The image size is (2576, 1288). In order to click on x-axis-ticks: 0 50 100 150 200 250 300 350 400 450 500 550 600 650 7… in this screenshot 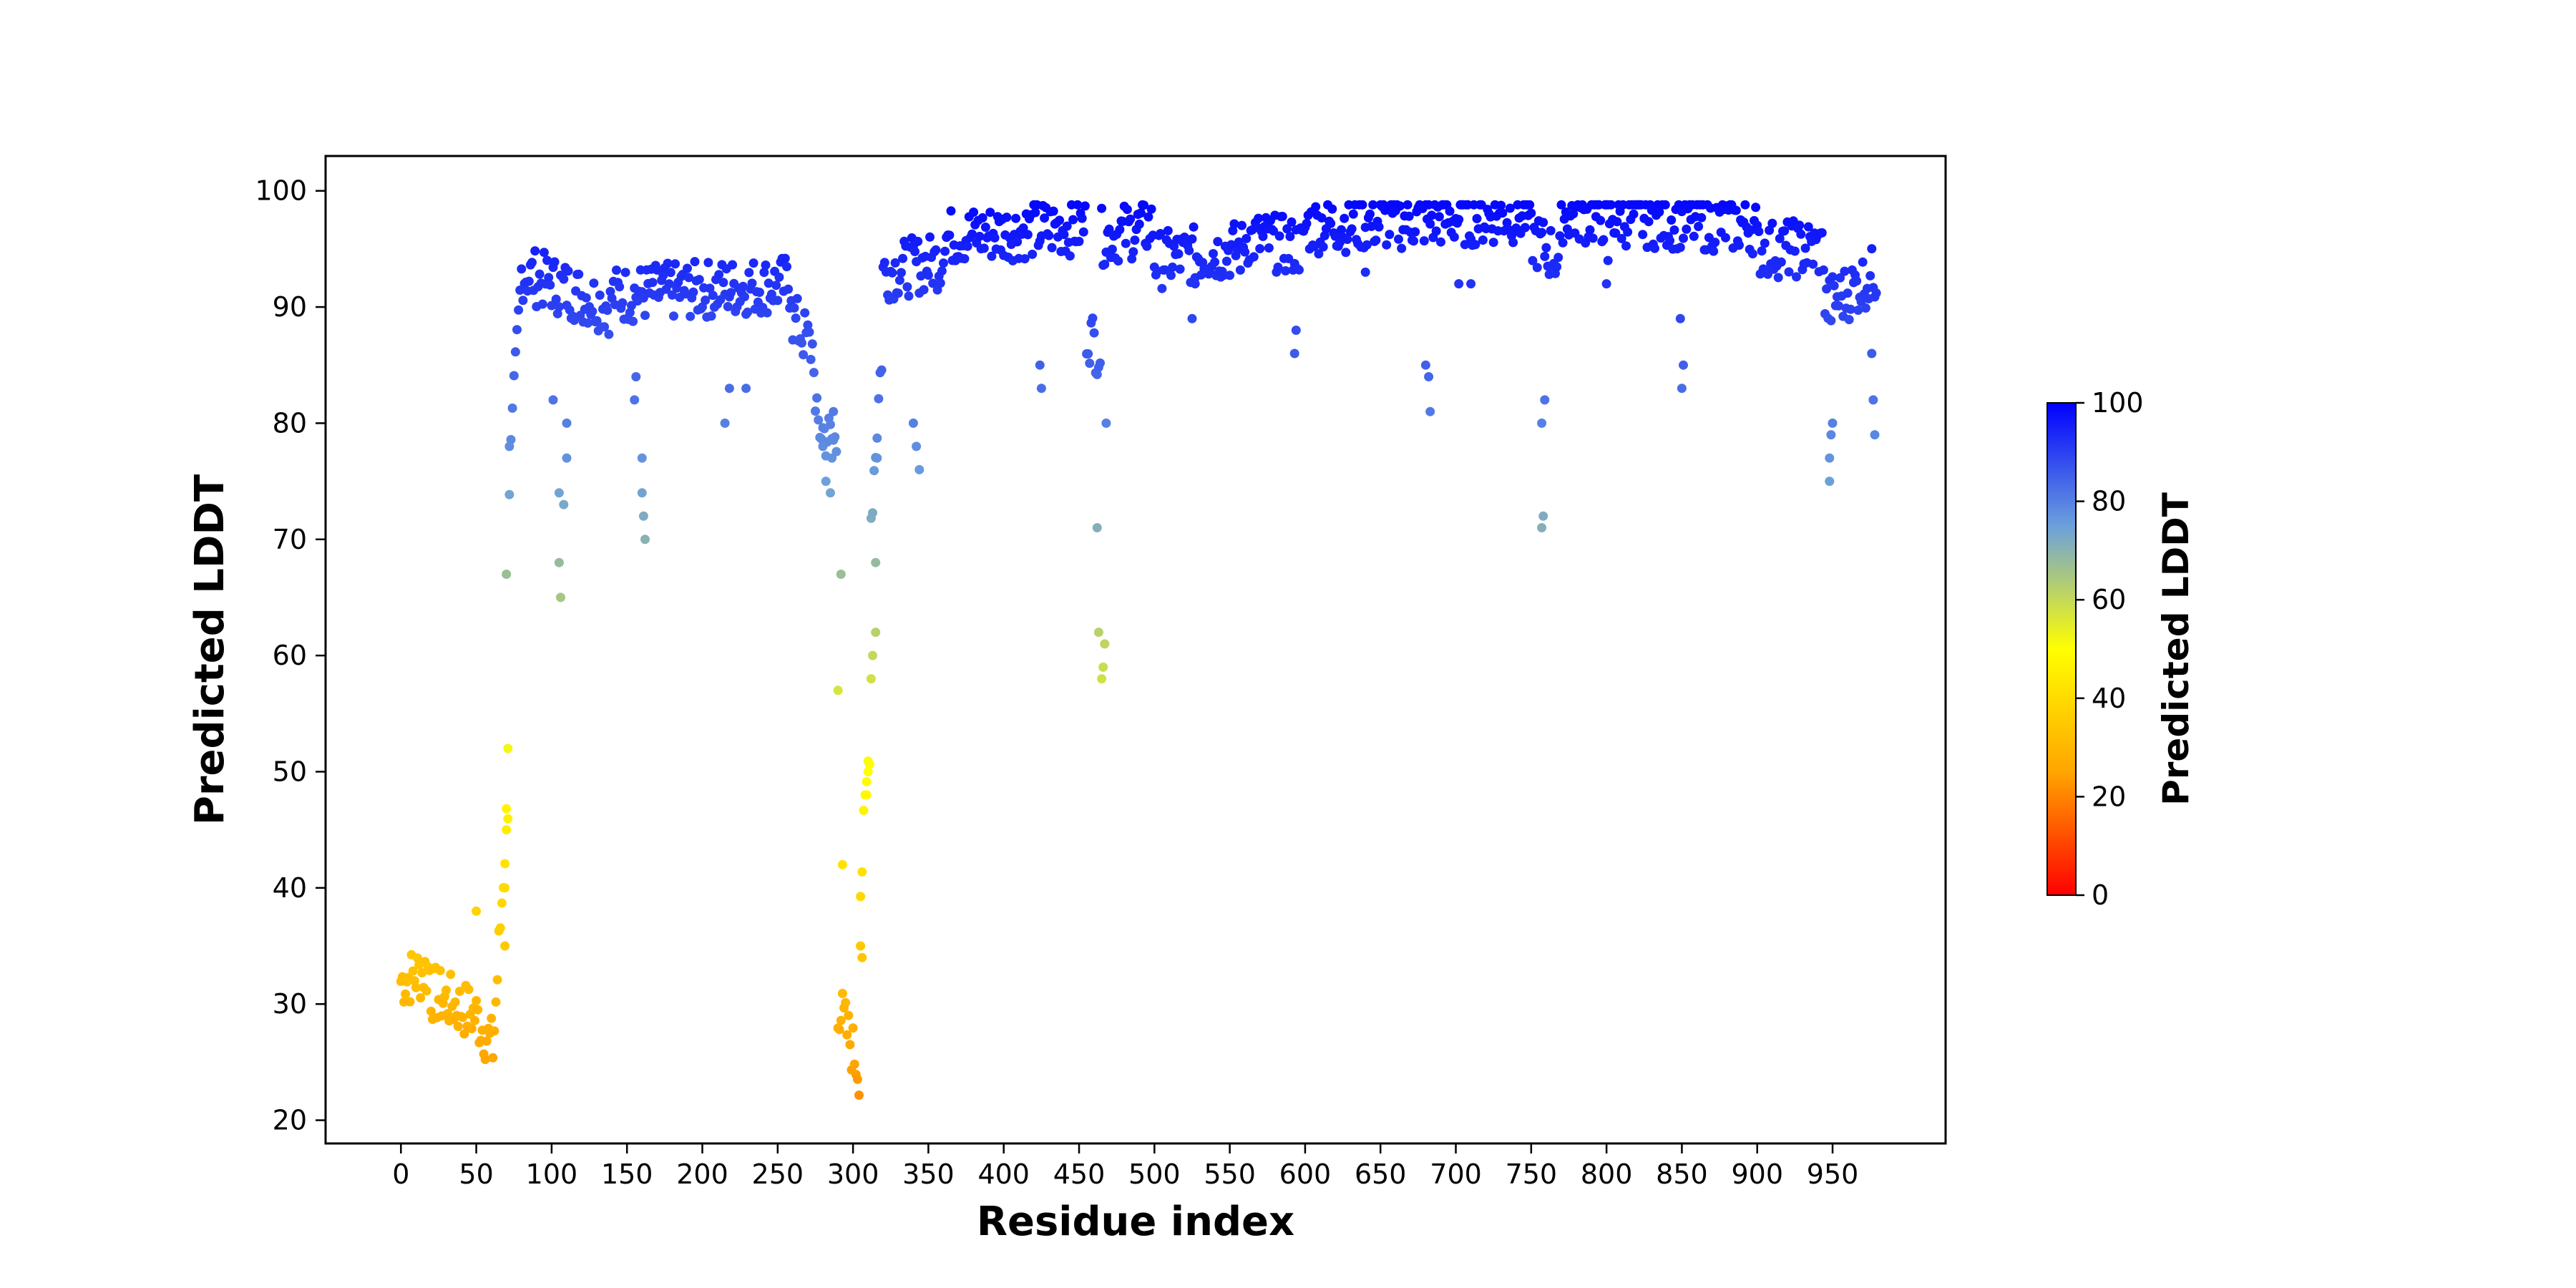, I will do `click(1125, 1166)`.